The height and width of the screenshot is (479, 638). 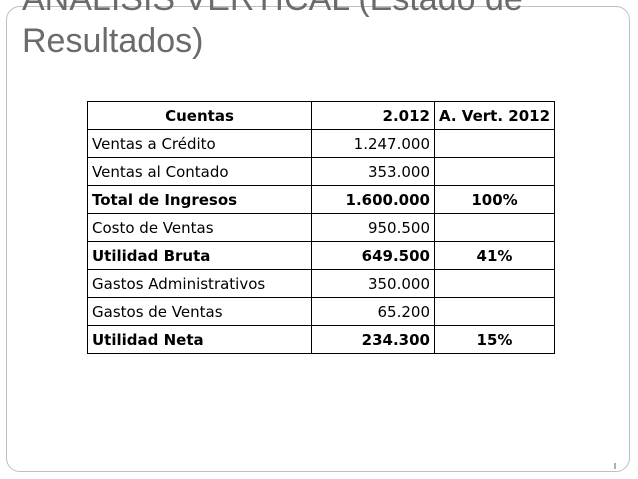 I want to click on table-row: Gastos de Ventas 65.200, so click(x=321, y=311).